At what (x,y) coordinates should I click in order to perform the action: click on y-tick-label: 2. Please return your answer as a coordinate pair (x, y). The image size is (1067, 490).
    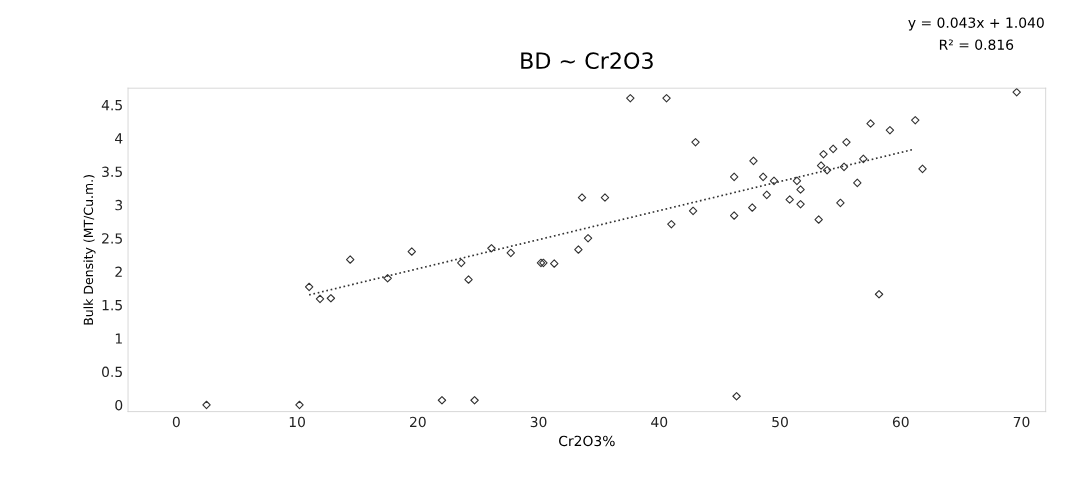
    Looking at the image, I should click on (118, 271).